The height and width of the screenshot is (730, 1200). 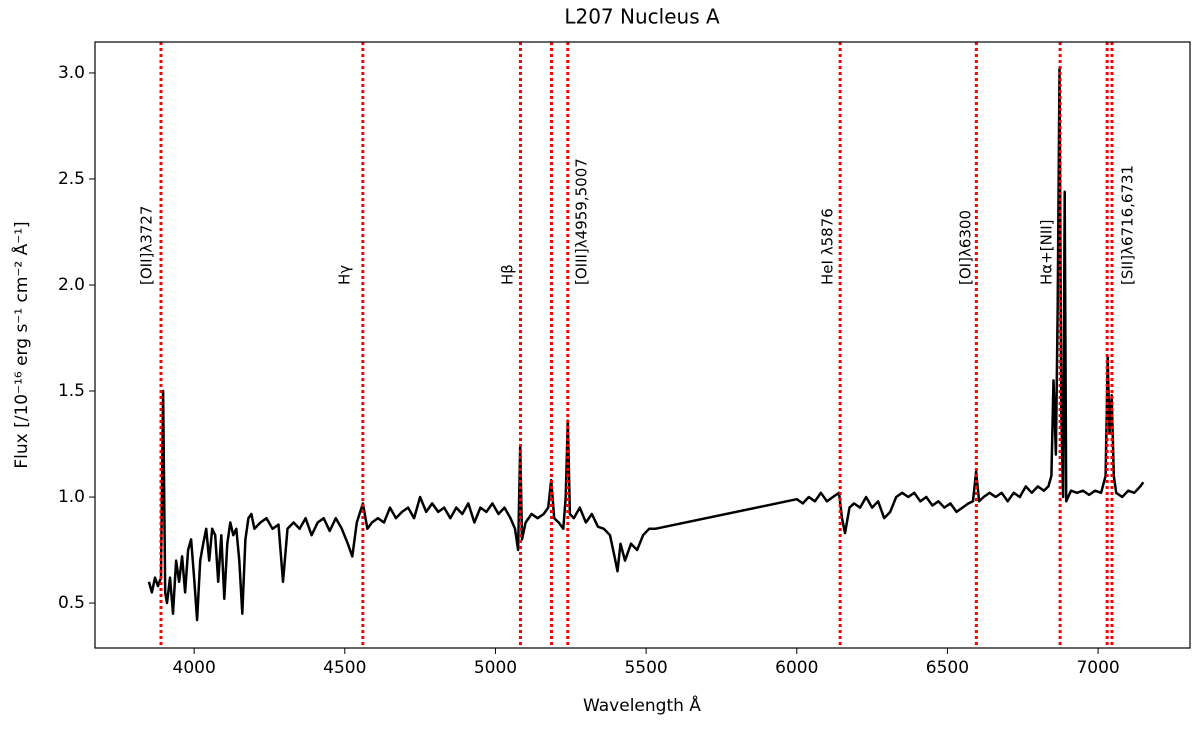 I want to click on x-tick-label: 5000, so click(x=495, y=668).